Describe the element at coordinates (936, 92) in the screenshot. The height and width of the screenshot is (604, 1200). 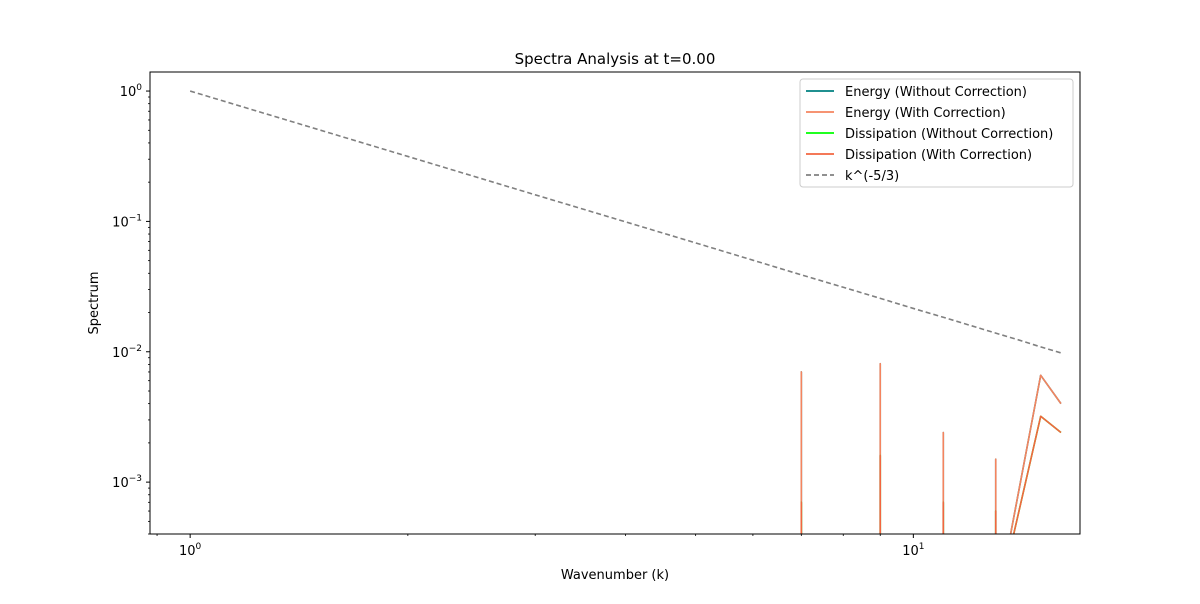
I see `legend-label-0: Energy (Without Correction)` at that location.